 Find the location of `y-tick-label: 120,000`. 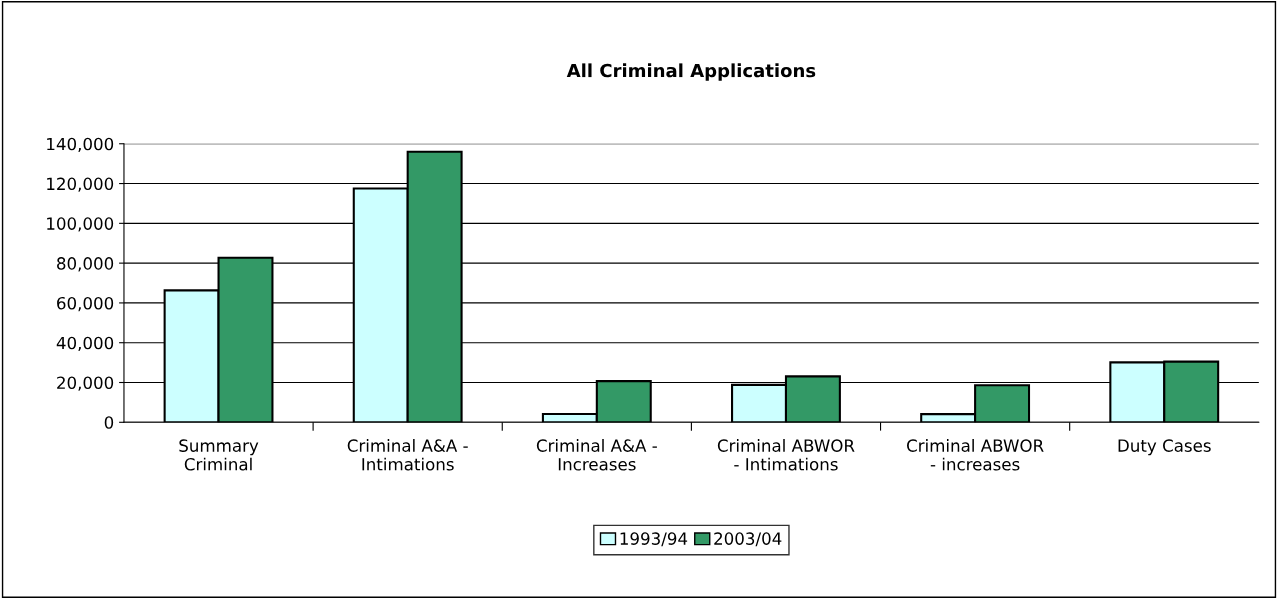

y-tick-label: 120,000 is located at coordinates (80, 184).